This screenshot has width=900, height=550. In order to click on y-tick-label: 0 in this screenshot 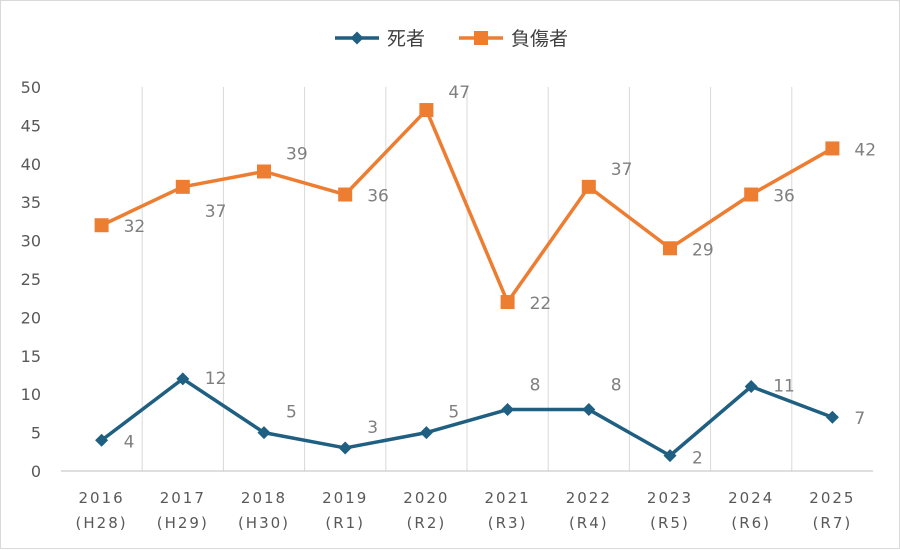, I will do `click(36, 471)`.